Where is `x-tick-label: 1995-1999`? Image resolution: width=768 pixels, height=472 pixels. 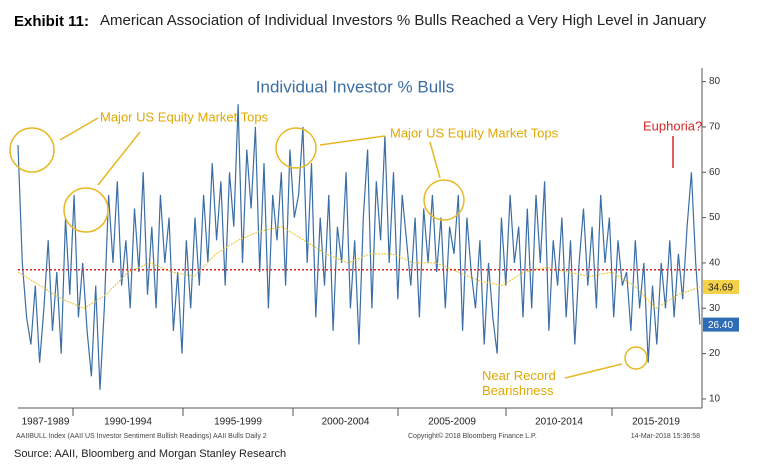
x-tick-label: 1995-1999 is located at coordinates (238, 422).